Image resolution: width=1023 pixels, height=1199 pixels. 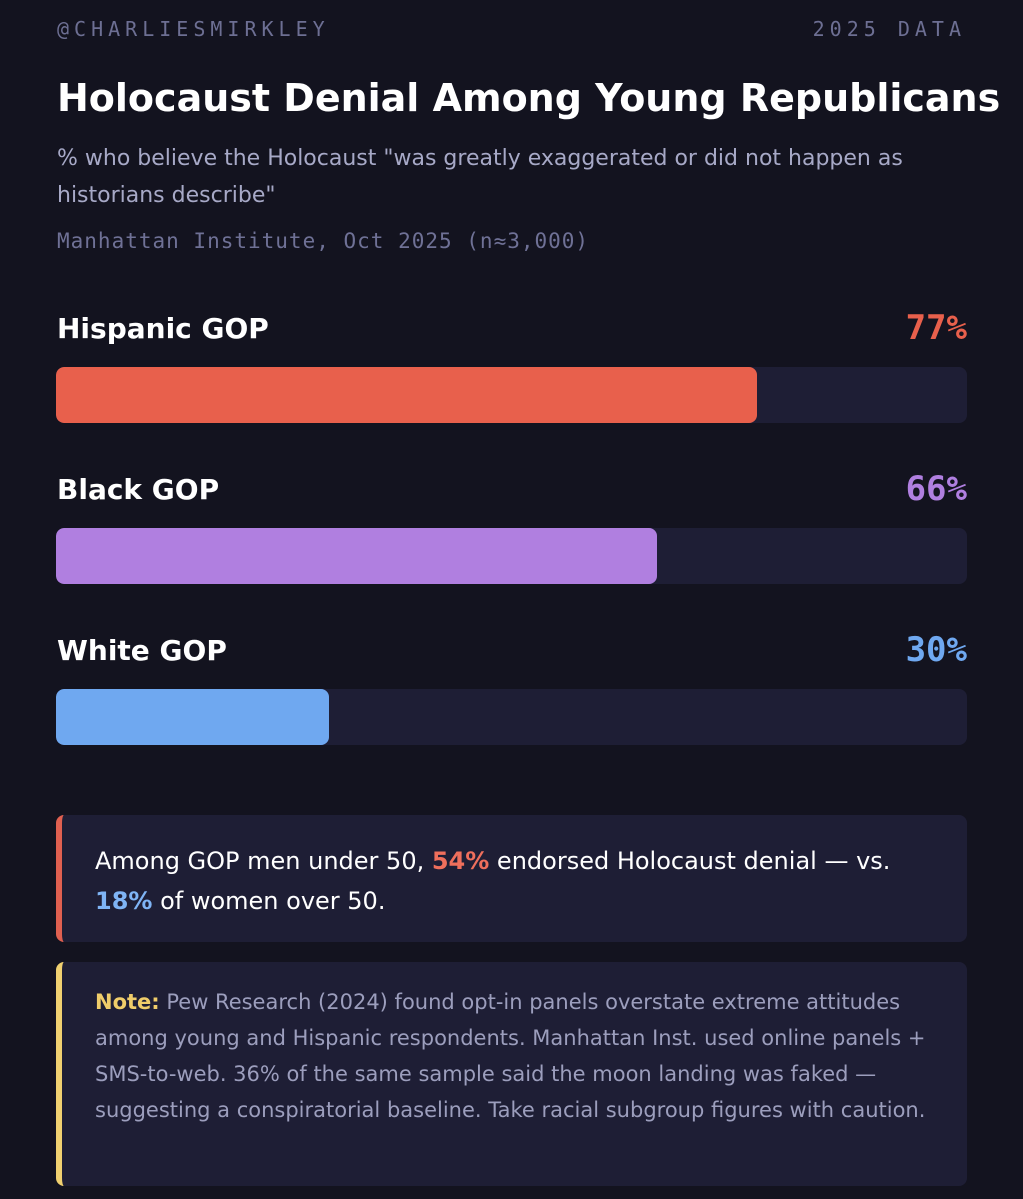 I want to click on callout-highlight-women: 18%, so click(x=124, y=901).